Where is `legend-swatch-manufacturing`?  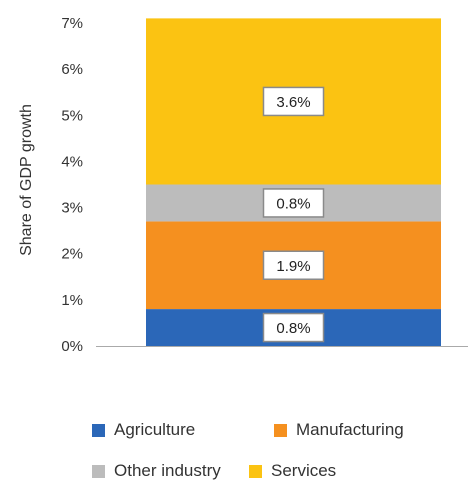 legend-swatch-manufacturing is located at coordinates (280, 430).